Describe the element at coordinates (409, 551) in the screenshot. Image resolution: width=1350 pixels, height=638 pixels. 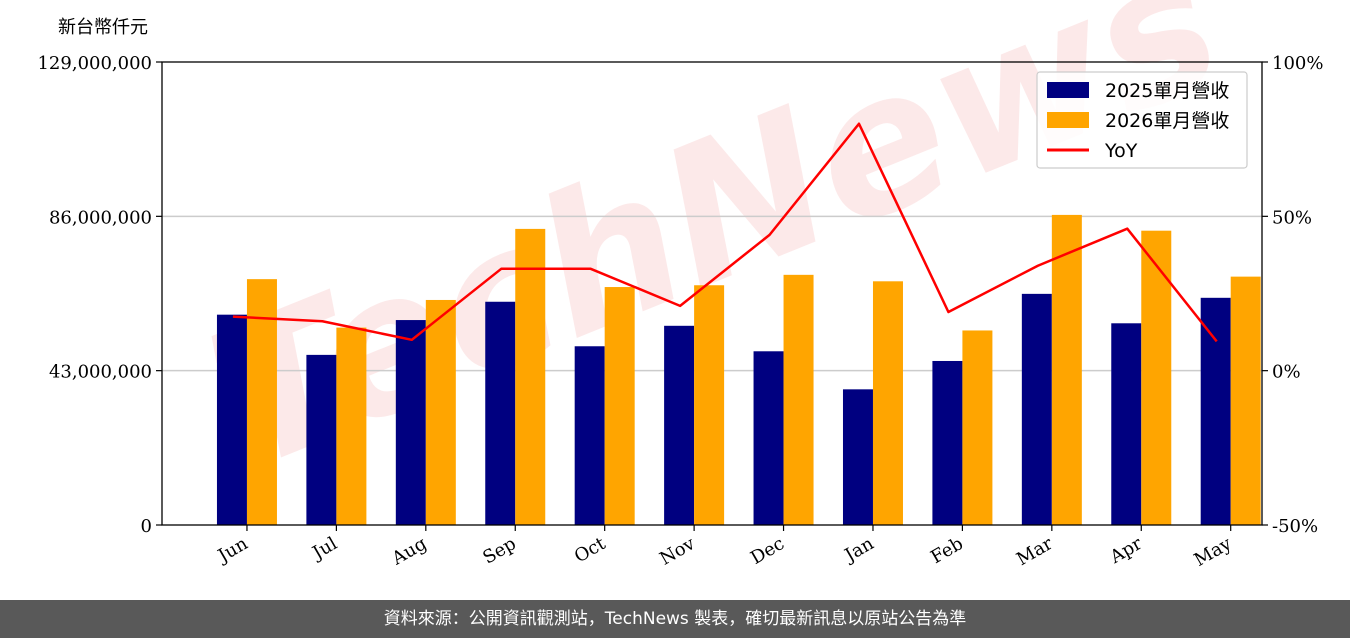
I see `x-tick-label-aug: Aug` at that location.